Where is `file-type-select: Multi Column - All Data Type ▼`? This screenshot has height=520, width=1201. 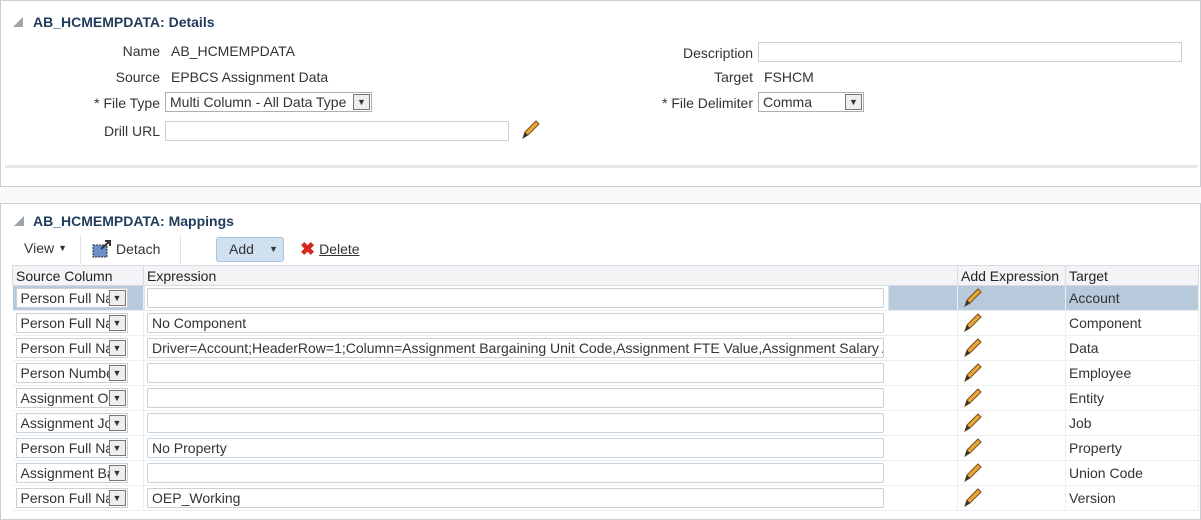 file-type-select: Multi Column - All Data Type ▼ is located at coordinates (268, 102).